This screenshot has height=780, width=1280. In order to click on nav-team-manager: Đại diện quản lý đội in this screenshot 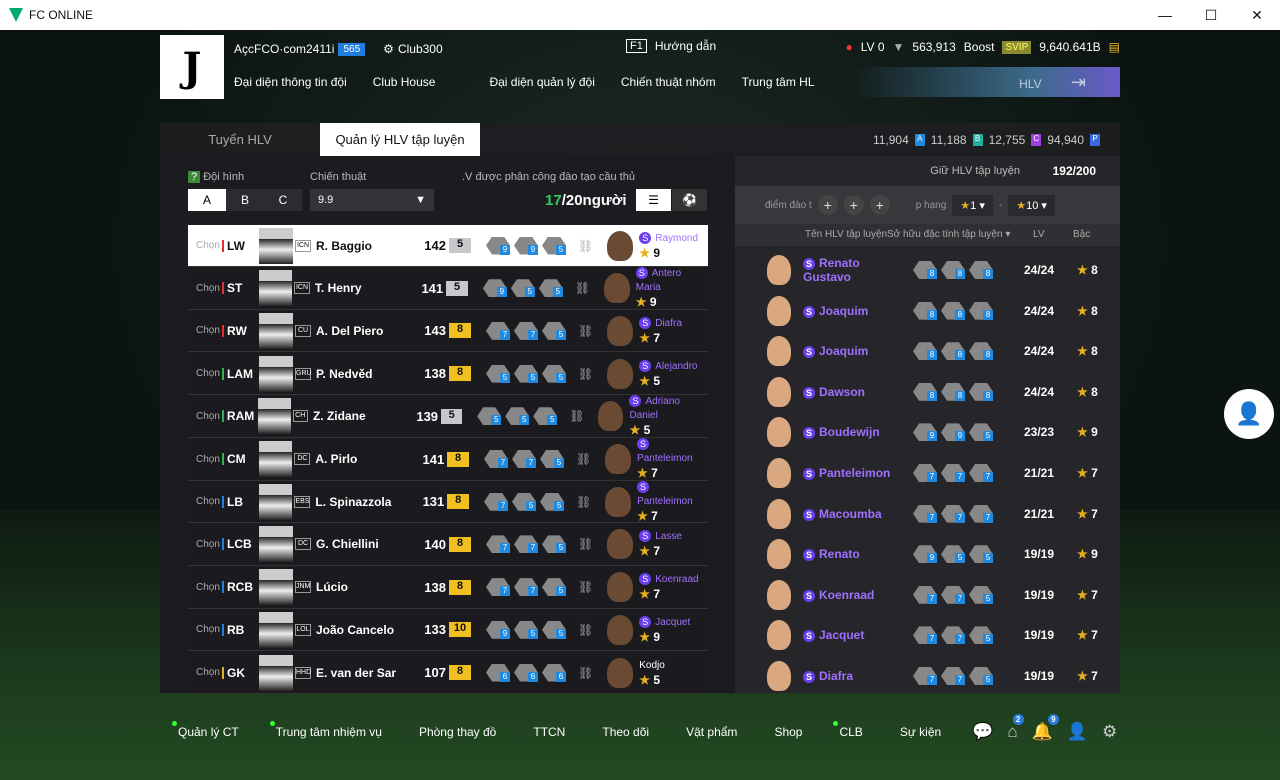, I will do `click(542, 82)`.